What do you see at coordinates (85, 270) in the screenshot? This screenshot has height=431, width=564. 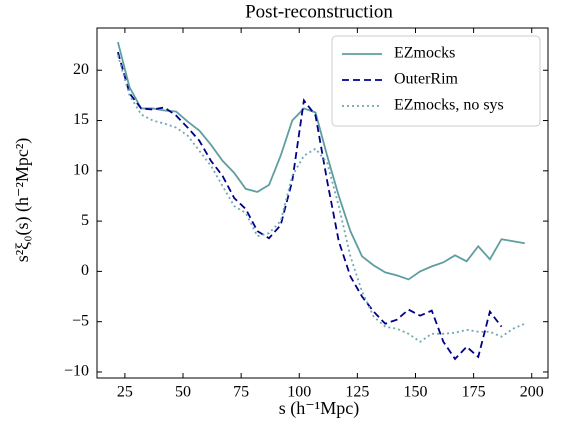 I see `y-tick-label: 0` at bounding box center [85, 270].